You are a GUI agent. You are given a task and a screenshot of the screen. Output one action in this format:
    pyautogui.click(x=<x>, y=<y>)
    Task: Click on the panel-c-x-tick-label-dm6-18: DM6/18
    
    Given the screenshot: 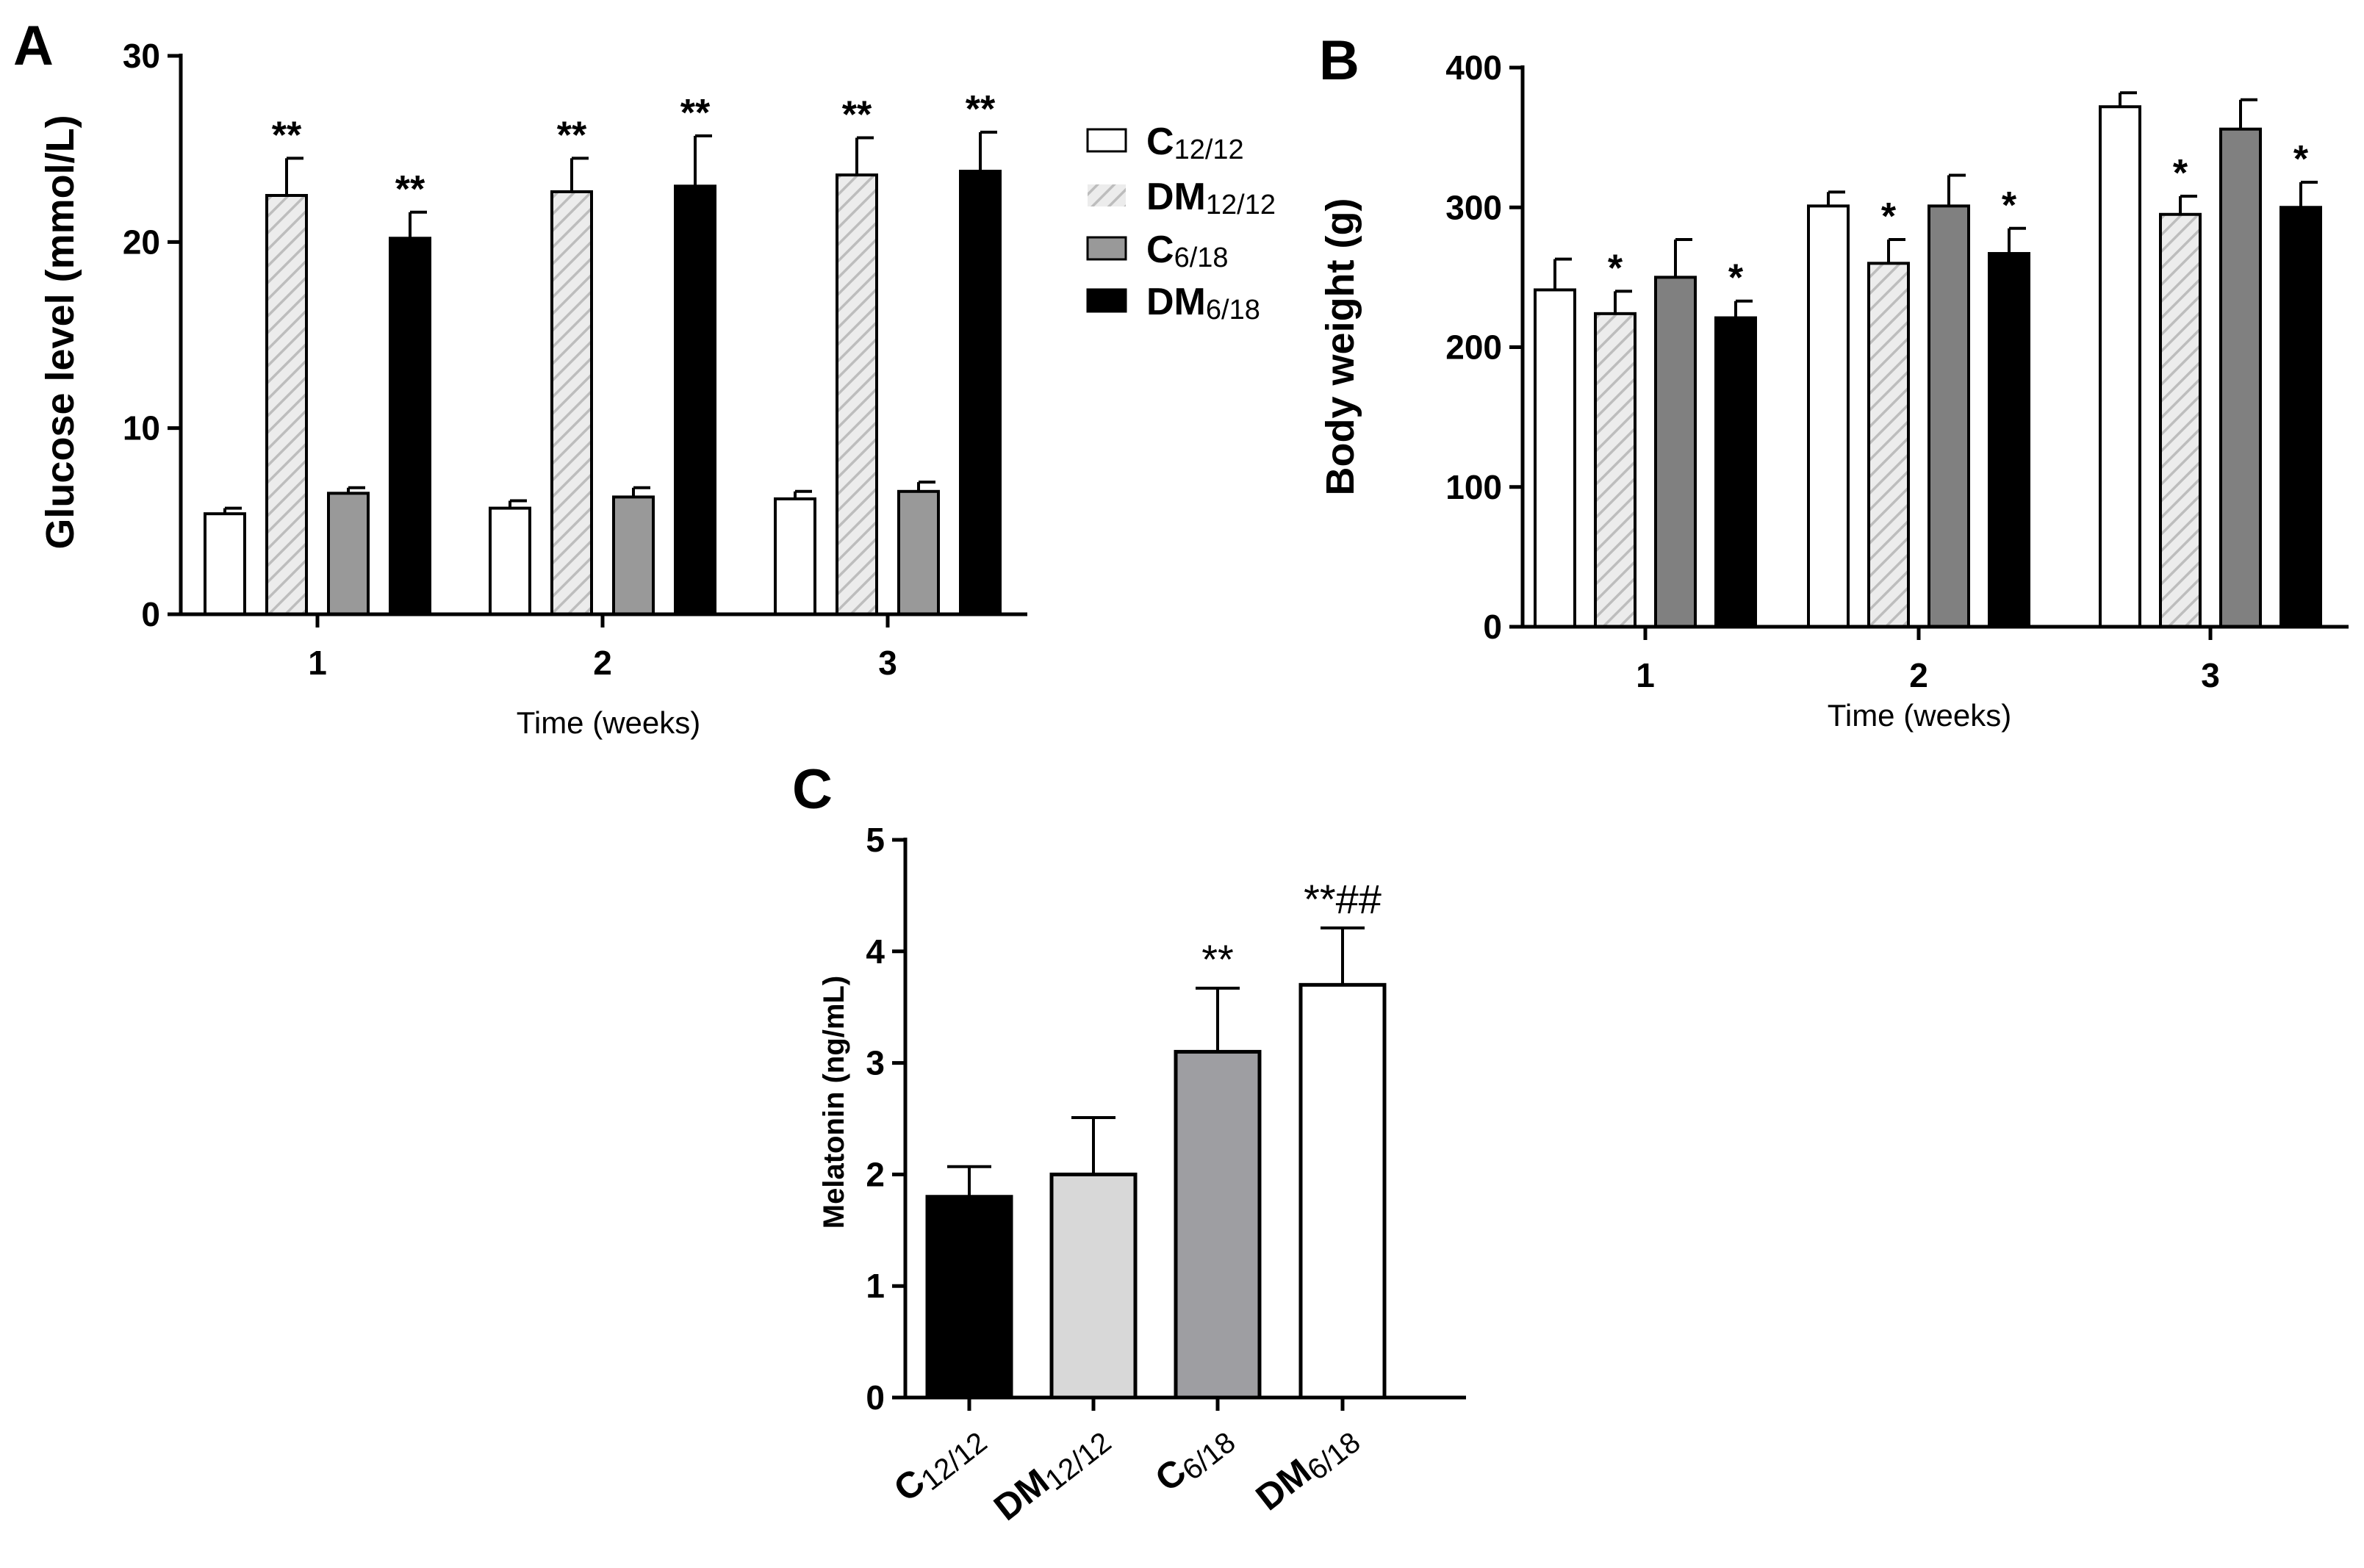 What is the action you would take?
    pyautogui.click(x=1308, y=1469)
    